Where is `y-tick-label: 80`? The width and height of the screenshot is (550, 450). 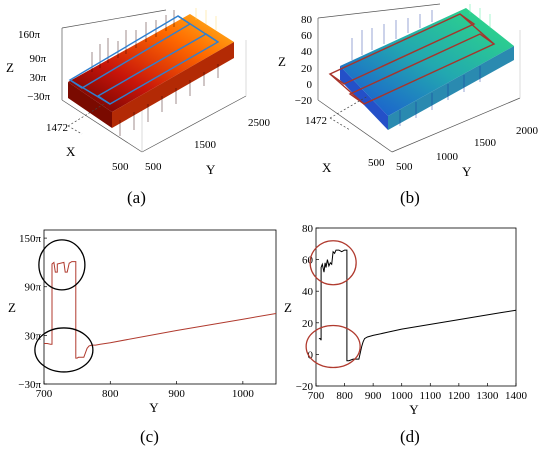
y-tick-label: 80 is located at coordinates (308, 229).